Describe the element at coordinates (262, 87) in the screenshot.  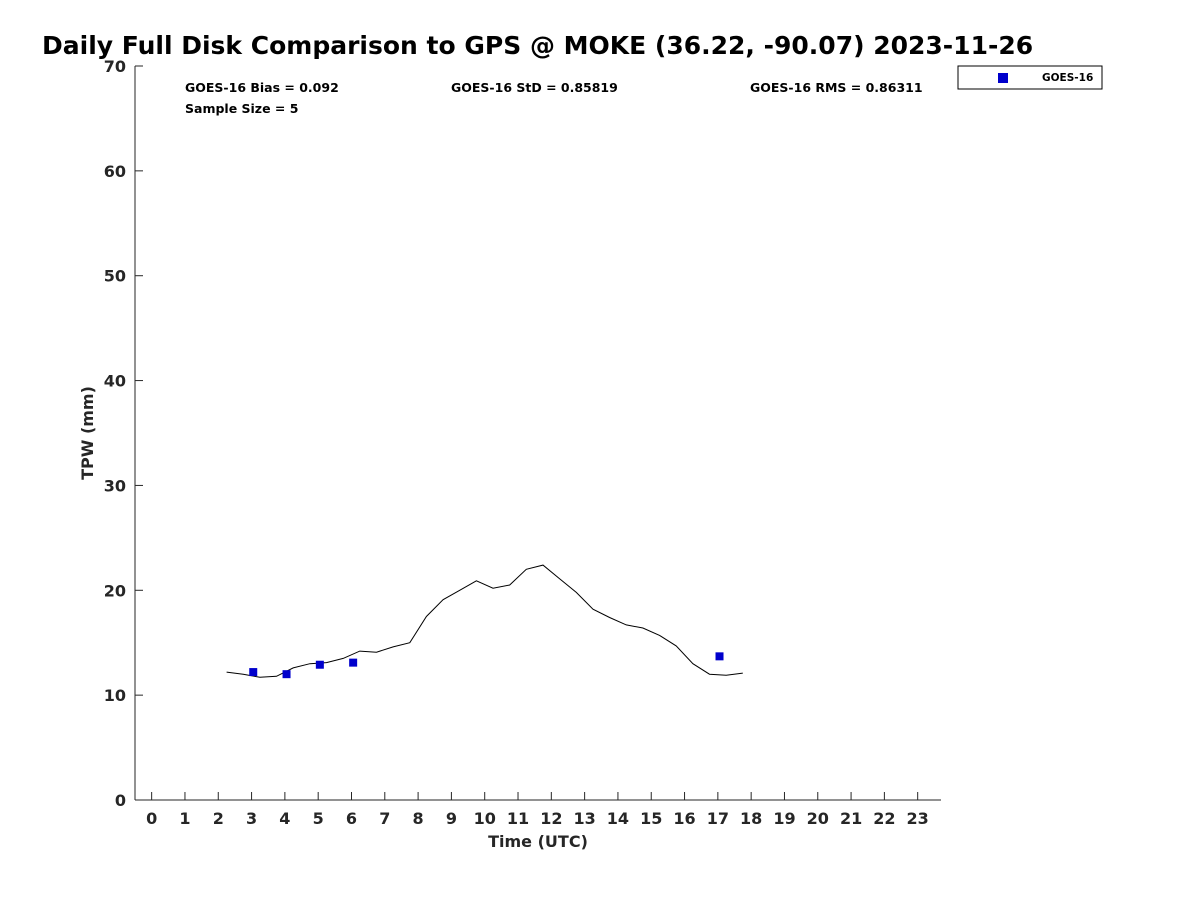
I see `bias-stat: GOES-16 Bias = 0.092` at that location.